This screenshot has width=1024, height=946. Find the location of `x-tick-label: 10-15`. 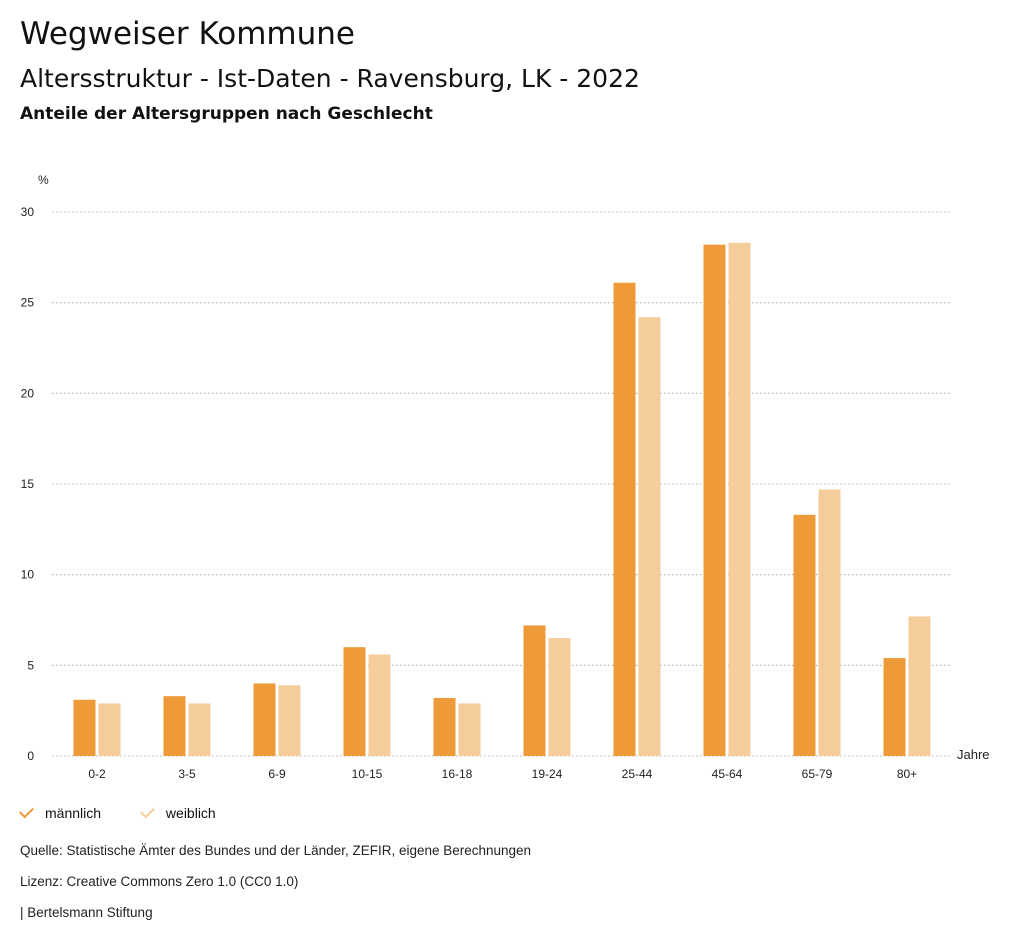

x-tick-label: 10-15 is located at coordinates (367, 774).